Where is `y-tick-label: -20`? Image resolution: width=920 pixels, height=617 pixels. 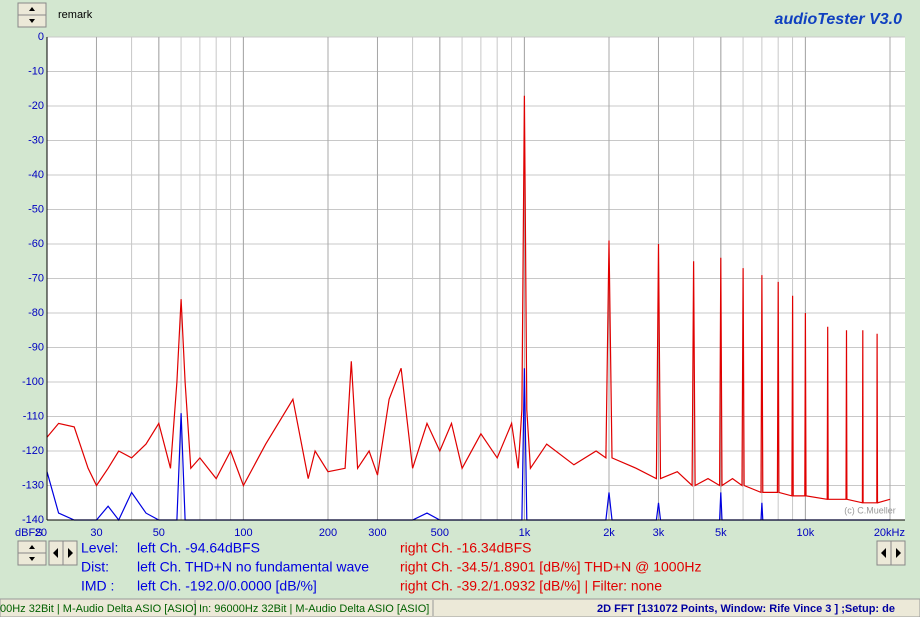
y-tick-label: -20 is located at coordinates (36, 106).